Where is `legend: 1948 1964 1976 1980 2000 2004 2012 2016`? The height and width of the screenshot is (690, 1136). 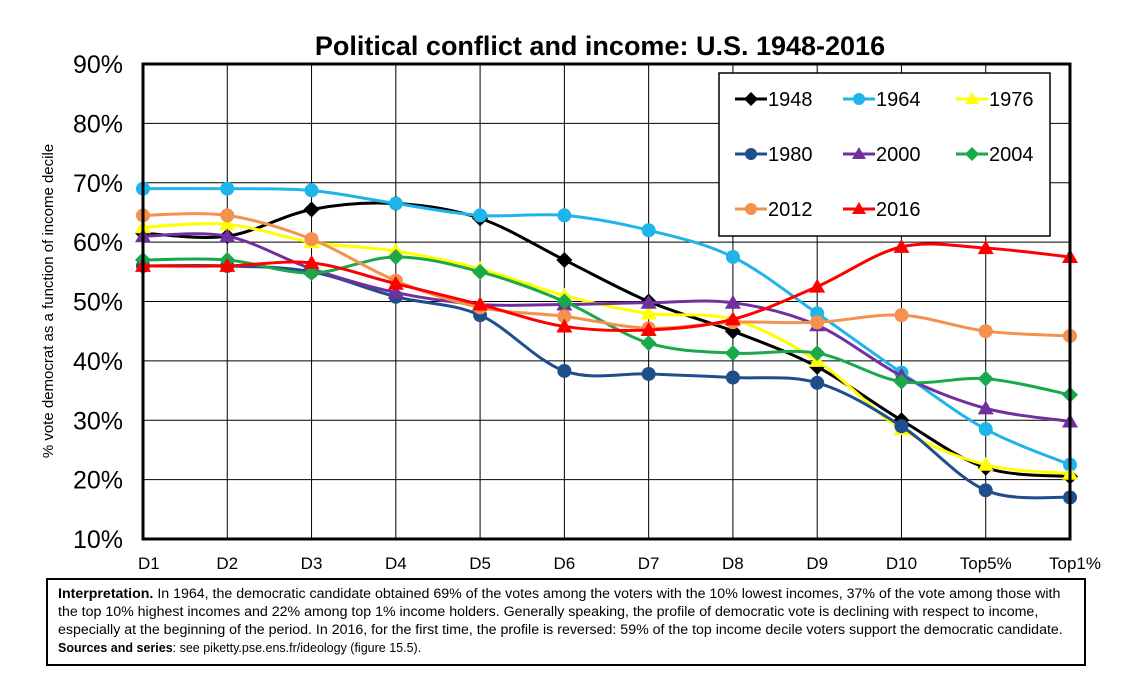
legend: 1948 1964 1976 1980 2000 2004 2012 2016 is located at coordinates (884, 154).